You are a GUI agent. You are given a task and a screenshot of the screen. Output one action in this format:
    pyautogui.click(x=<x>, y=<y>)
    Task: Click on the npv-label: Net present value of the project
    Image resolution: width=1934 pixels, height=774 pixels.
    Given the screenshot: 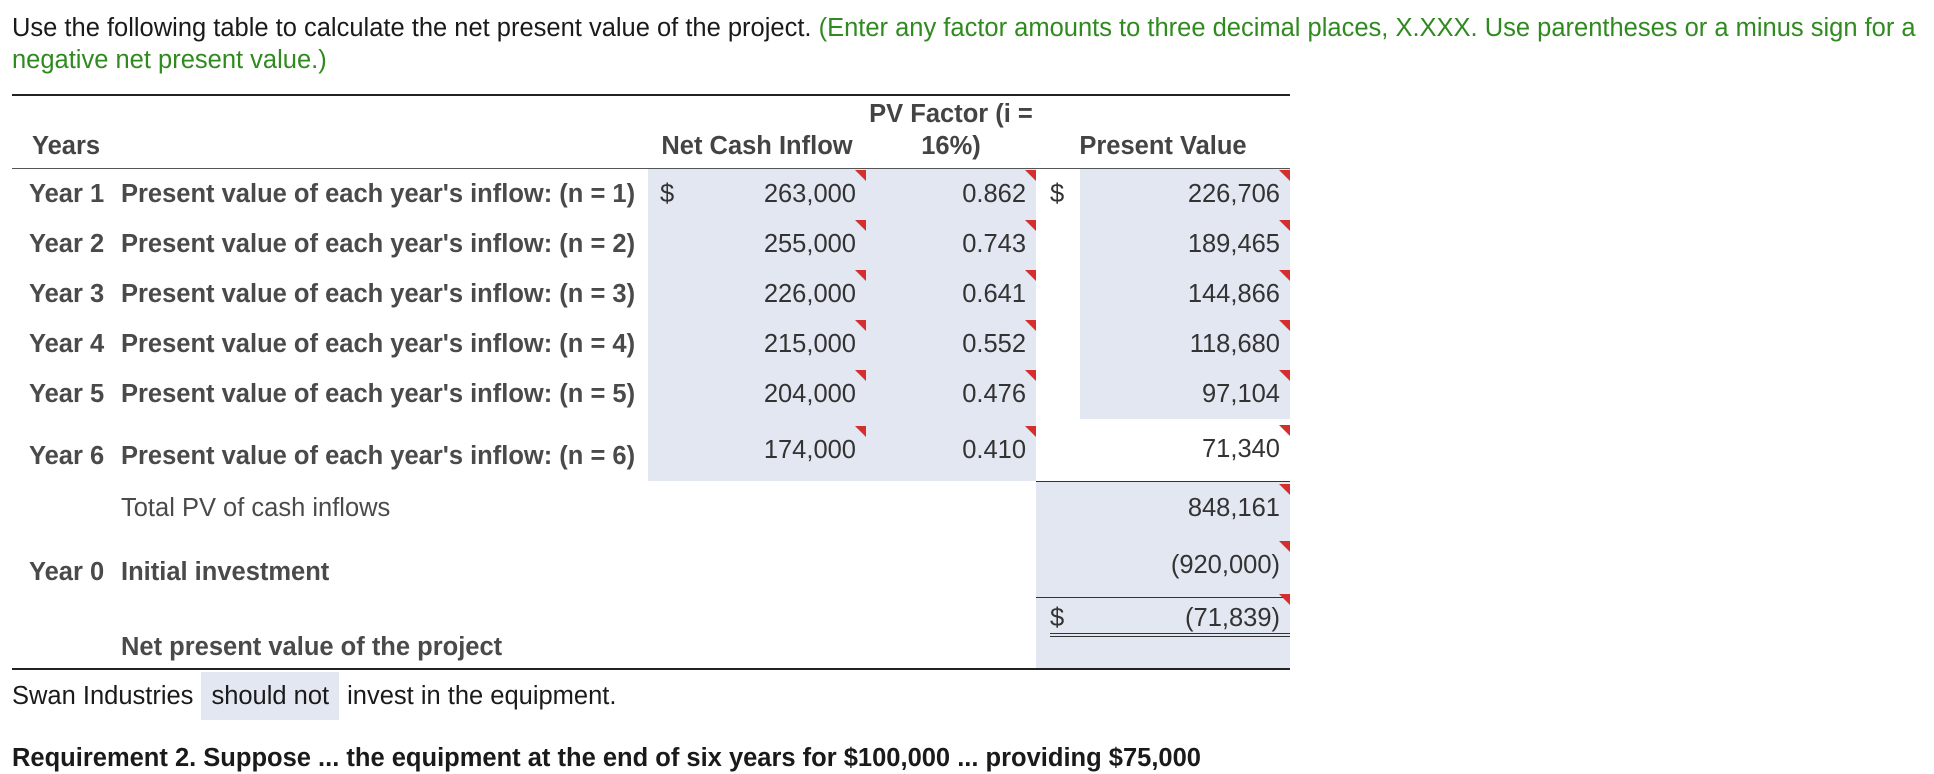 What is the action you would take?
    pyautogui.click(x=312, y=647)
    